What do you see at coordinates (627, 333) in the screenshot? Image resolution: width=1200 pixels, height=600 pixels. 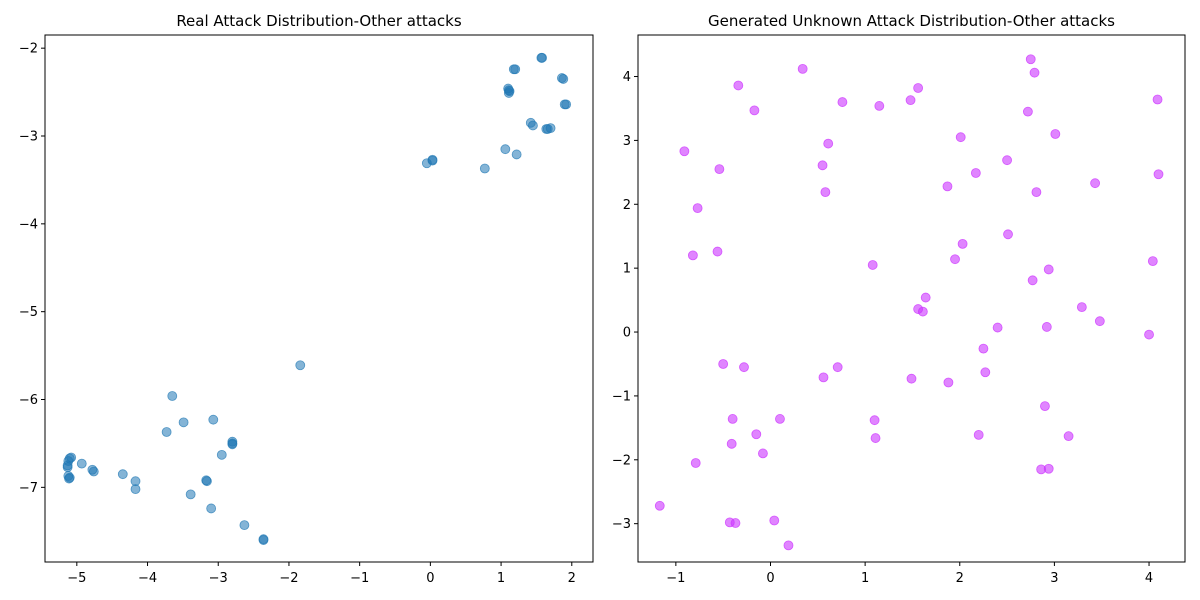 I see `y-tick-label: 0` at bounding box center [627, 333].